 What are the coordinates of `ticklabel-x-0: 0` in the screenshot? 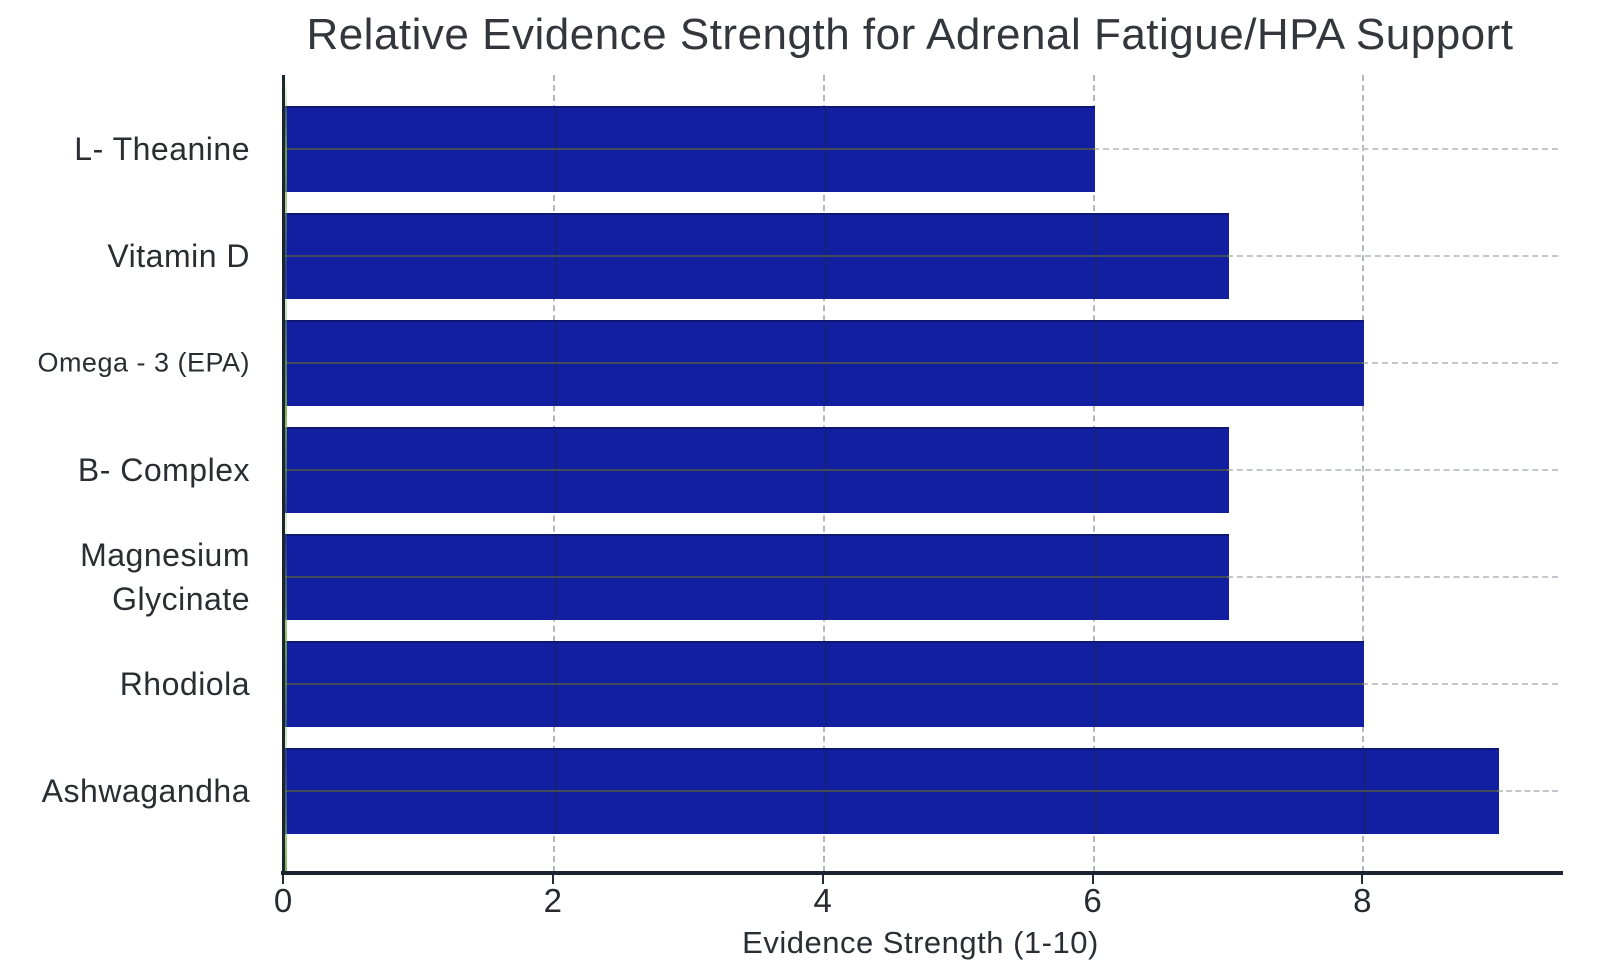 It's located at (283, 900).